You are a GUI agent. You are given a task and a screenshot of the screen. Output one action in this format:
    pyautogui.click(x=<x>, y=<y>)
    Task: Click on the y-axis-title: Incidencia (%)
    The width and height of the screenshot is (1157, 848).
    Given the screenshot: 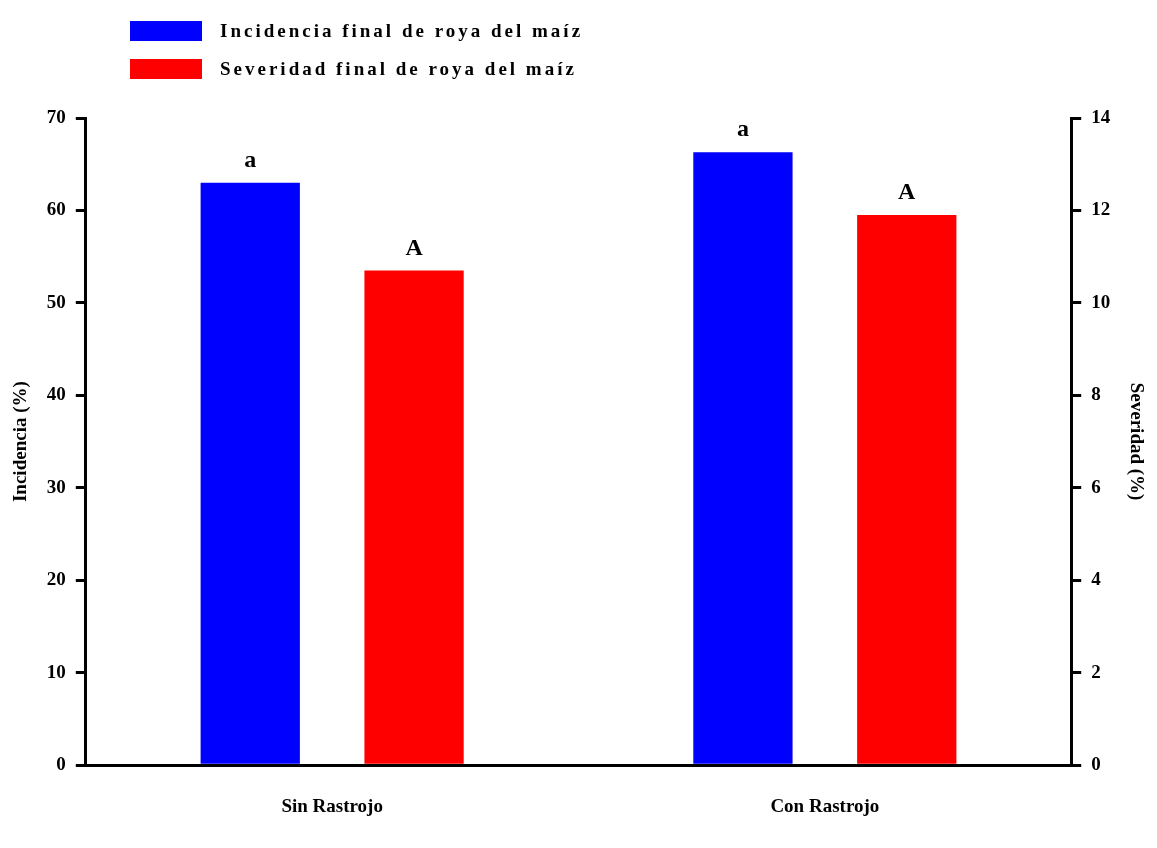 What is the action you would take?
    pyautogui.click(x=20, y=442)
    